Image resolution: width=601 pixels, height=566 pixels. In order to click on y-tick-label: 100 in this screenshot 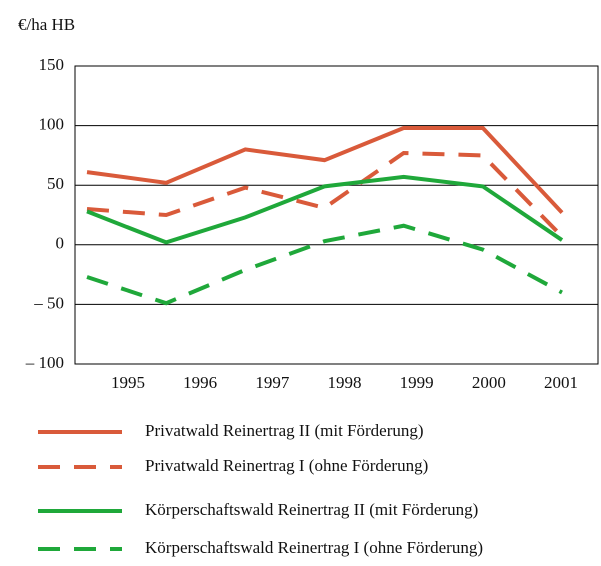, I will do `click(52, 124)`.